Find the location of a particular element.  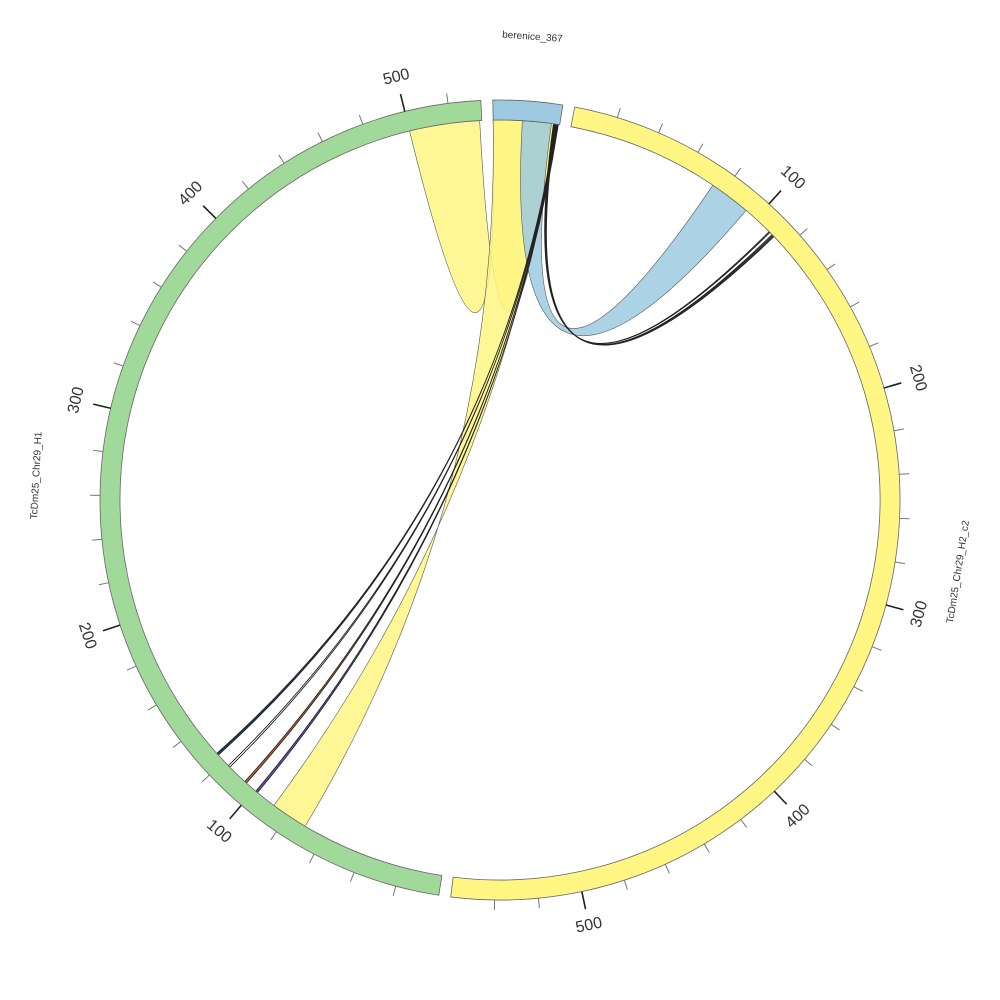

segment-name: TcDm25_Chr29_H2_c2 is located at coordinates (958, 571).